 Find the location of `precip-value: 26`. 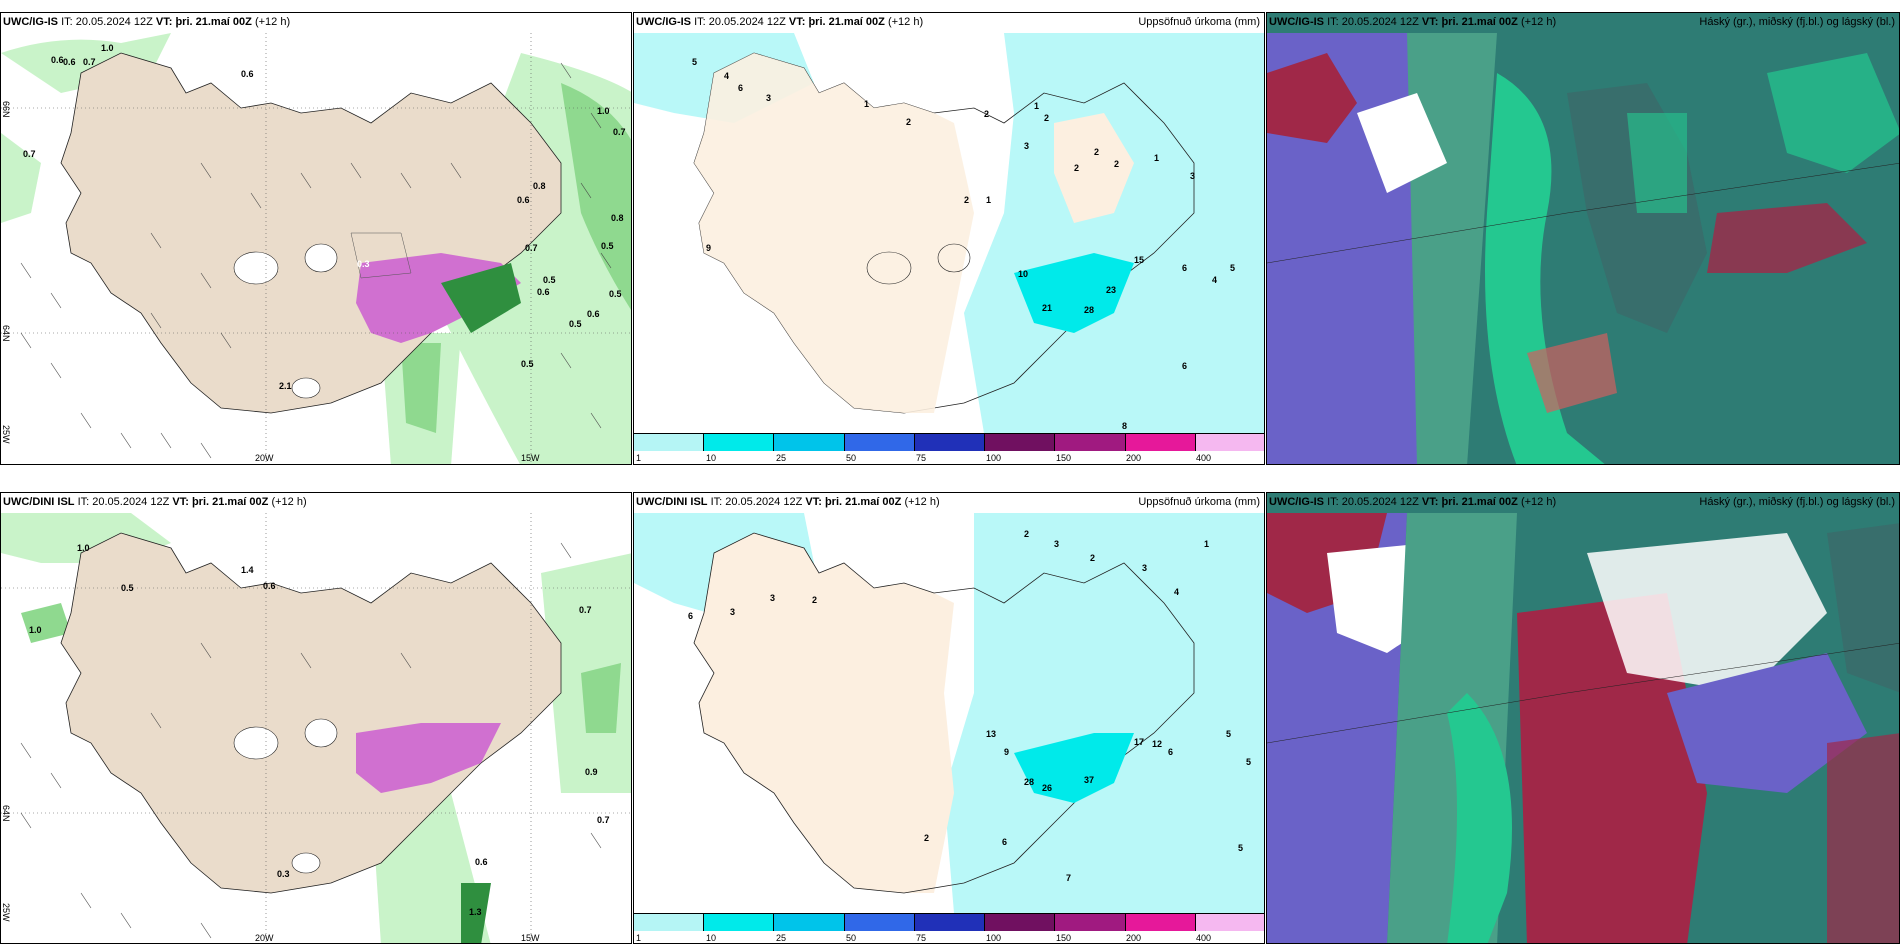

precip-value: 26 is located at coordinates (1047, 788).